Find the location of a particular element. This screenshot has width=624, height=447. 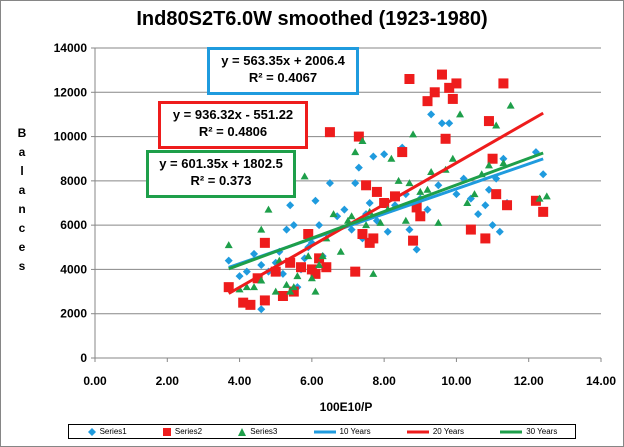

equation-text: y = 936.32x - 551.22 is located at coordinates (233, 114).